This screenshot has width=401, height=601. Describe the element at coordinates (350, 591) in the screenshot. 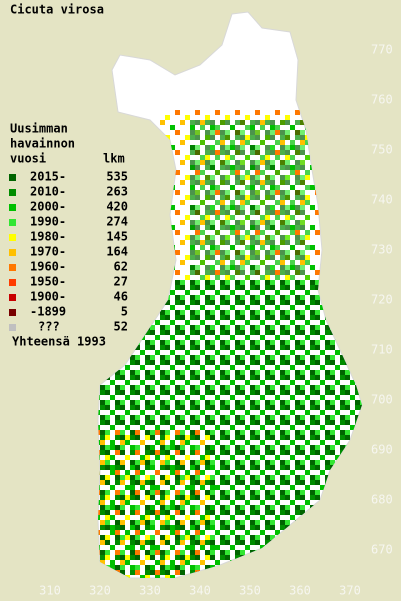

I see `x-tick-label: 370` at that location.